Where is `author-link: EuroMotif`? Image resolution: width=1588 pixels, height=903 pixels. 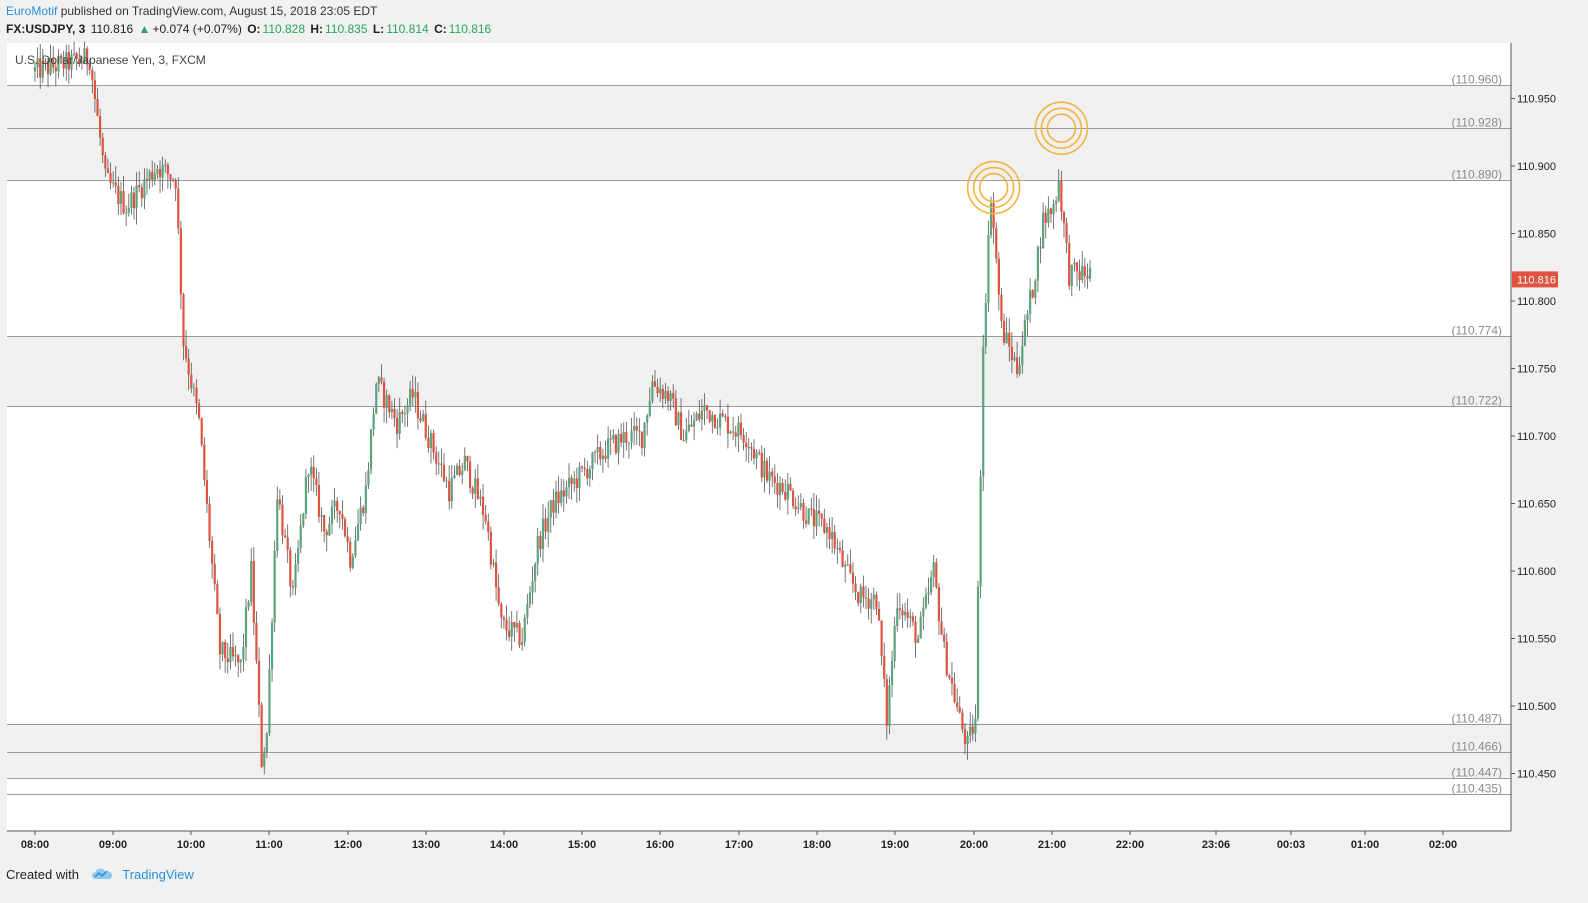 author-link: EuroMotif is located at coordinates (32, 11).